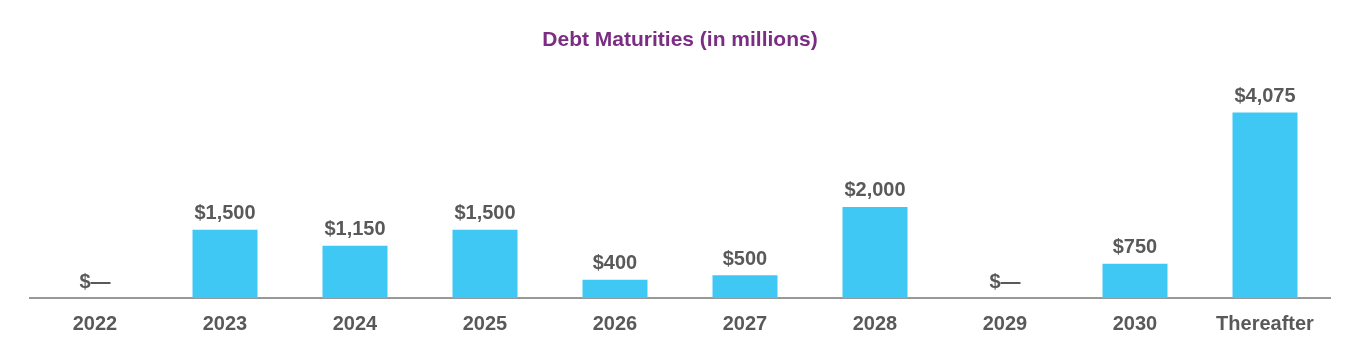 The height and width of the screenshot is (360, 1360). What do you see at coordinates (1265, 322) in the screenshot?
I see `x-tick-label: Thereafter` at bounding box center [1265, 322].